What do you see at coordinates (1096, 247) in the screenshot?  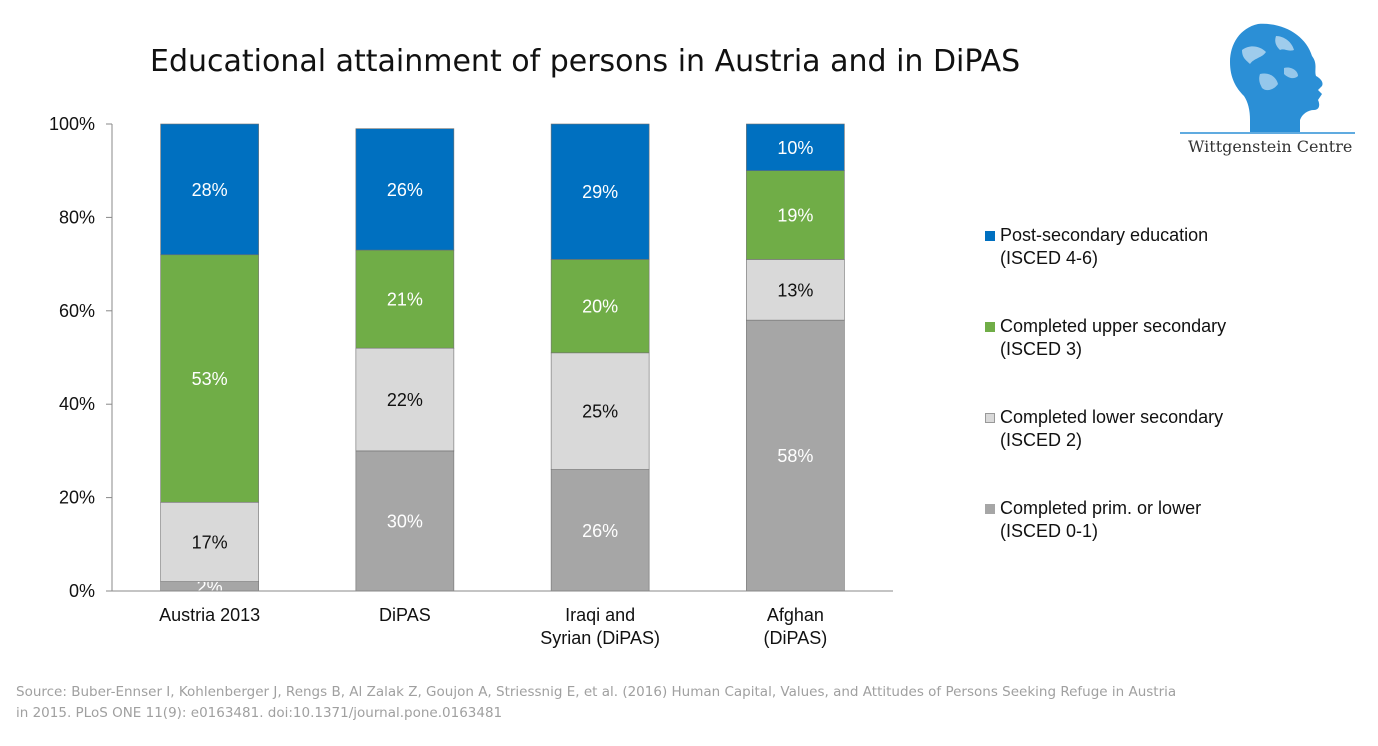 I see `legend-item-post-secondary: Post-secondary education (ISCED 4-6)` at bounding box center [1096, 247].